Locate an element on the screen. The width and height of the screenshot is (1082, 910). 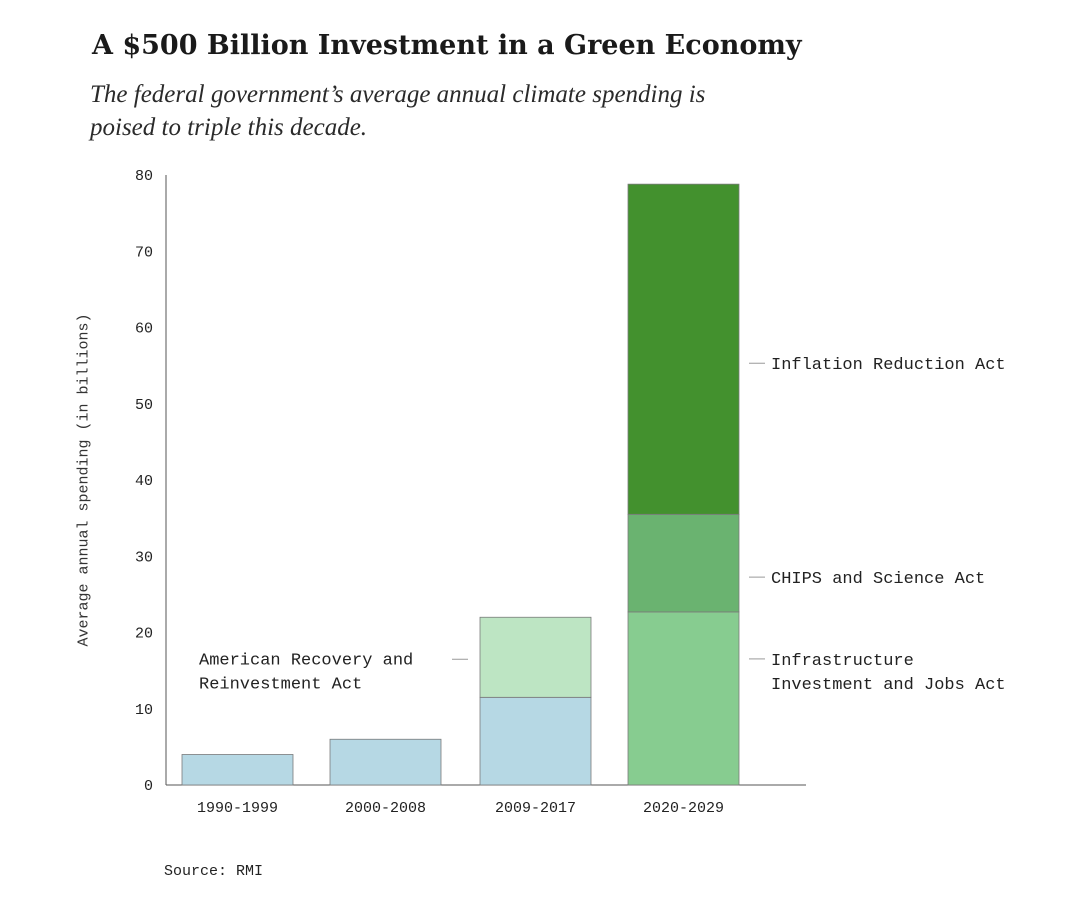
y-tick-label: 50 is located at coordinates (144, 405).